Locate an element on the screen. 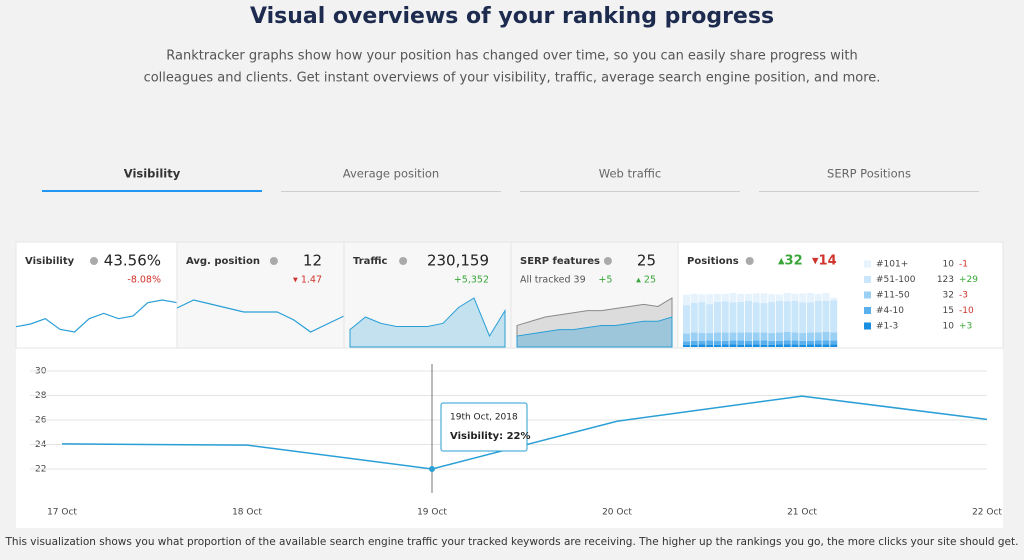  card-note-change: +5 is located at coordinates (605, 280).